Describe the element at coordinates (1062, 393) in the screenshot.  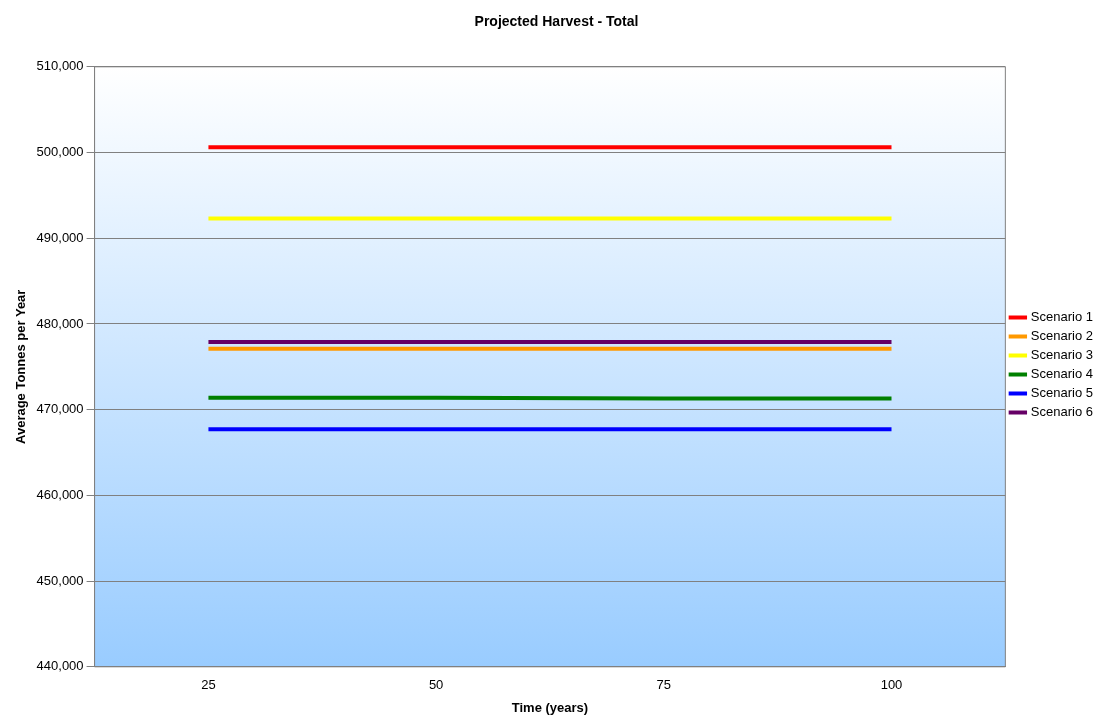
I see `legend-label: Scenario 5` at that location.